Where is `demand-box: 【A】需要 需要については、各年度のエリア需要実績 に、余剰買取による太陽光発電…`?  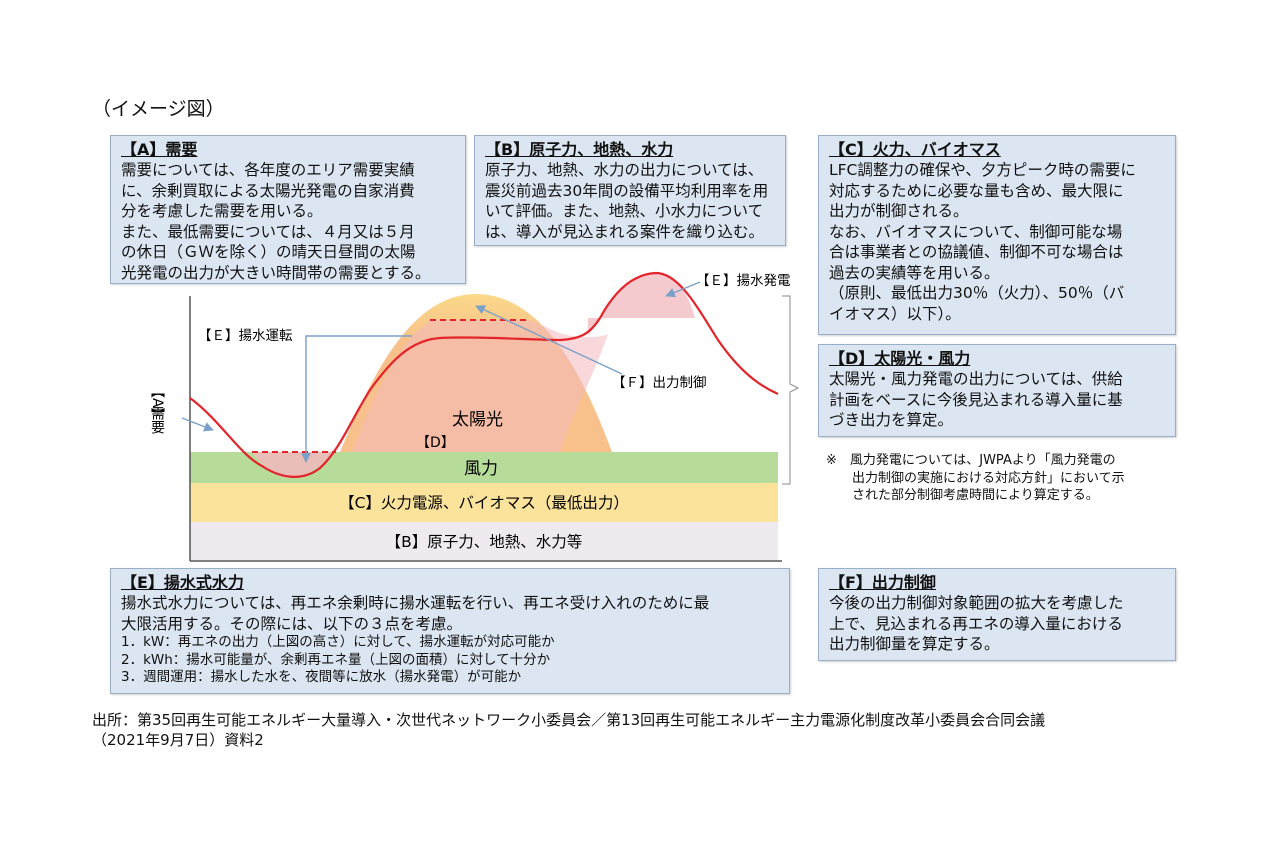 demand-box: 【A】需要 需要については、各年度のエリア需要実績 に、余剰買取による太陽光発電… is located at coordinates (288, 209).